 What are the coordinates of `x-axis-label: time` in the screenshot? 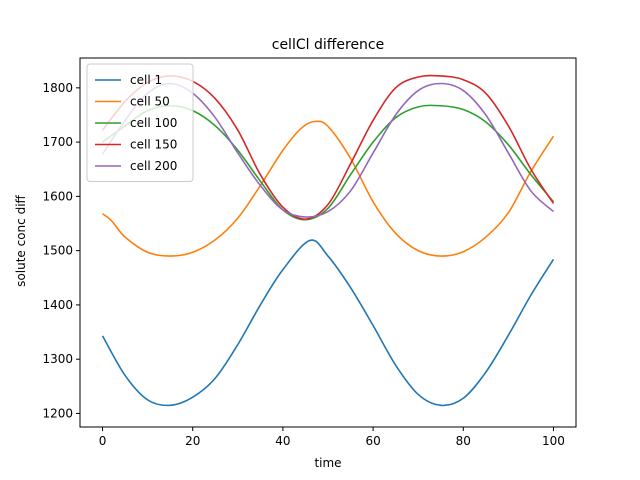 It's located at (327, 463).